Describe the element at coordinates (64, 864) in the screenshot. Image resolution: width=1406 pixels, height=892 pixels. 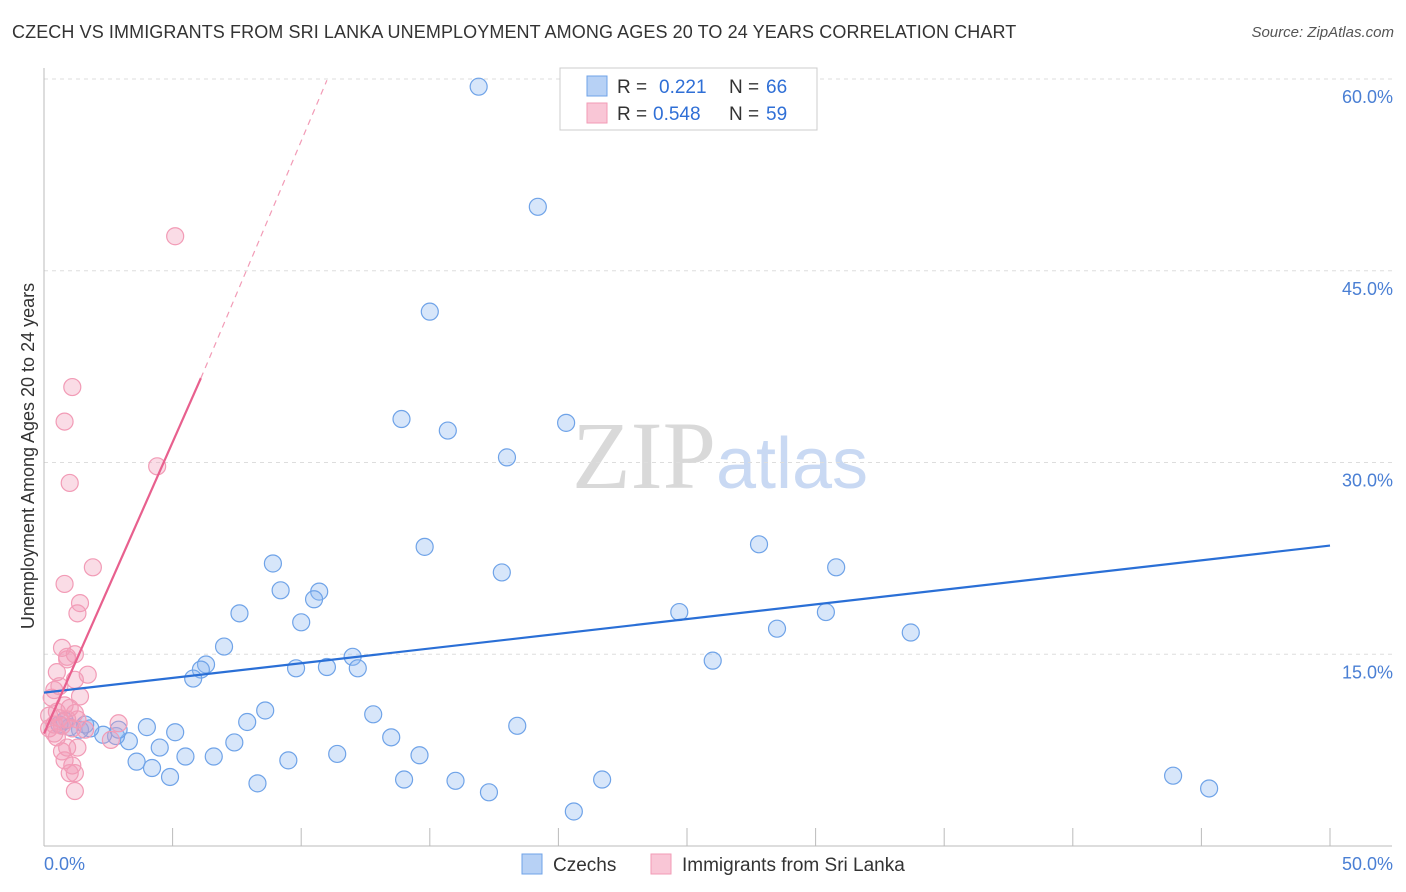
I see `x-tick-label: 0.0%` at that location.